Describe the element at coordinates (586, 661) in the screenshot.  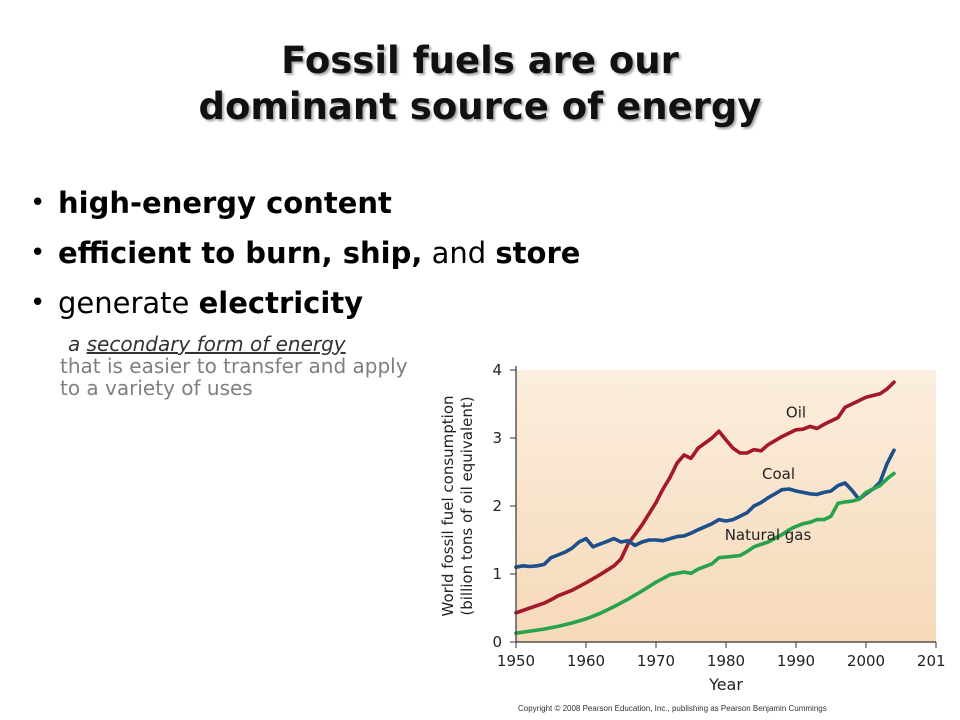
I see `x-tick-label: 1960` at that location.